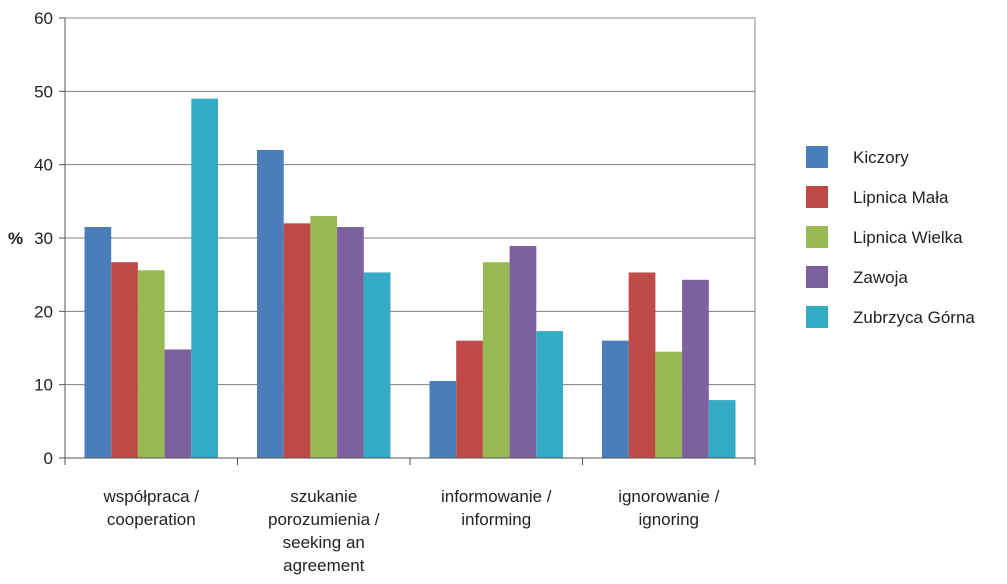 This screenshot has width=1007, height=584. What do you see at coordinates (324, 542) in the screenshot?
I see `x-category-label: seeking an` at bounding box center [324, 542].